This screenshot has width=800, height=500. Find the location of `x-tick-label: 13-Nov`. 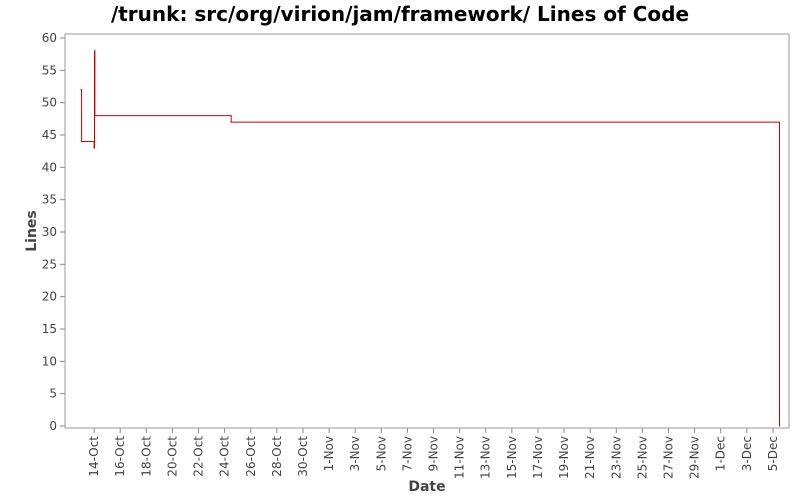

x-tick-label: 13-Nov is located at coordinates (486, 457).